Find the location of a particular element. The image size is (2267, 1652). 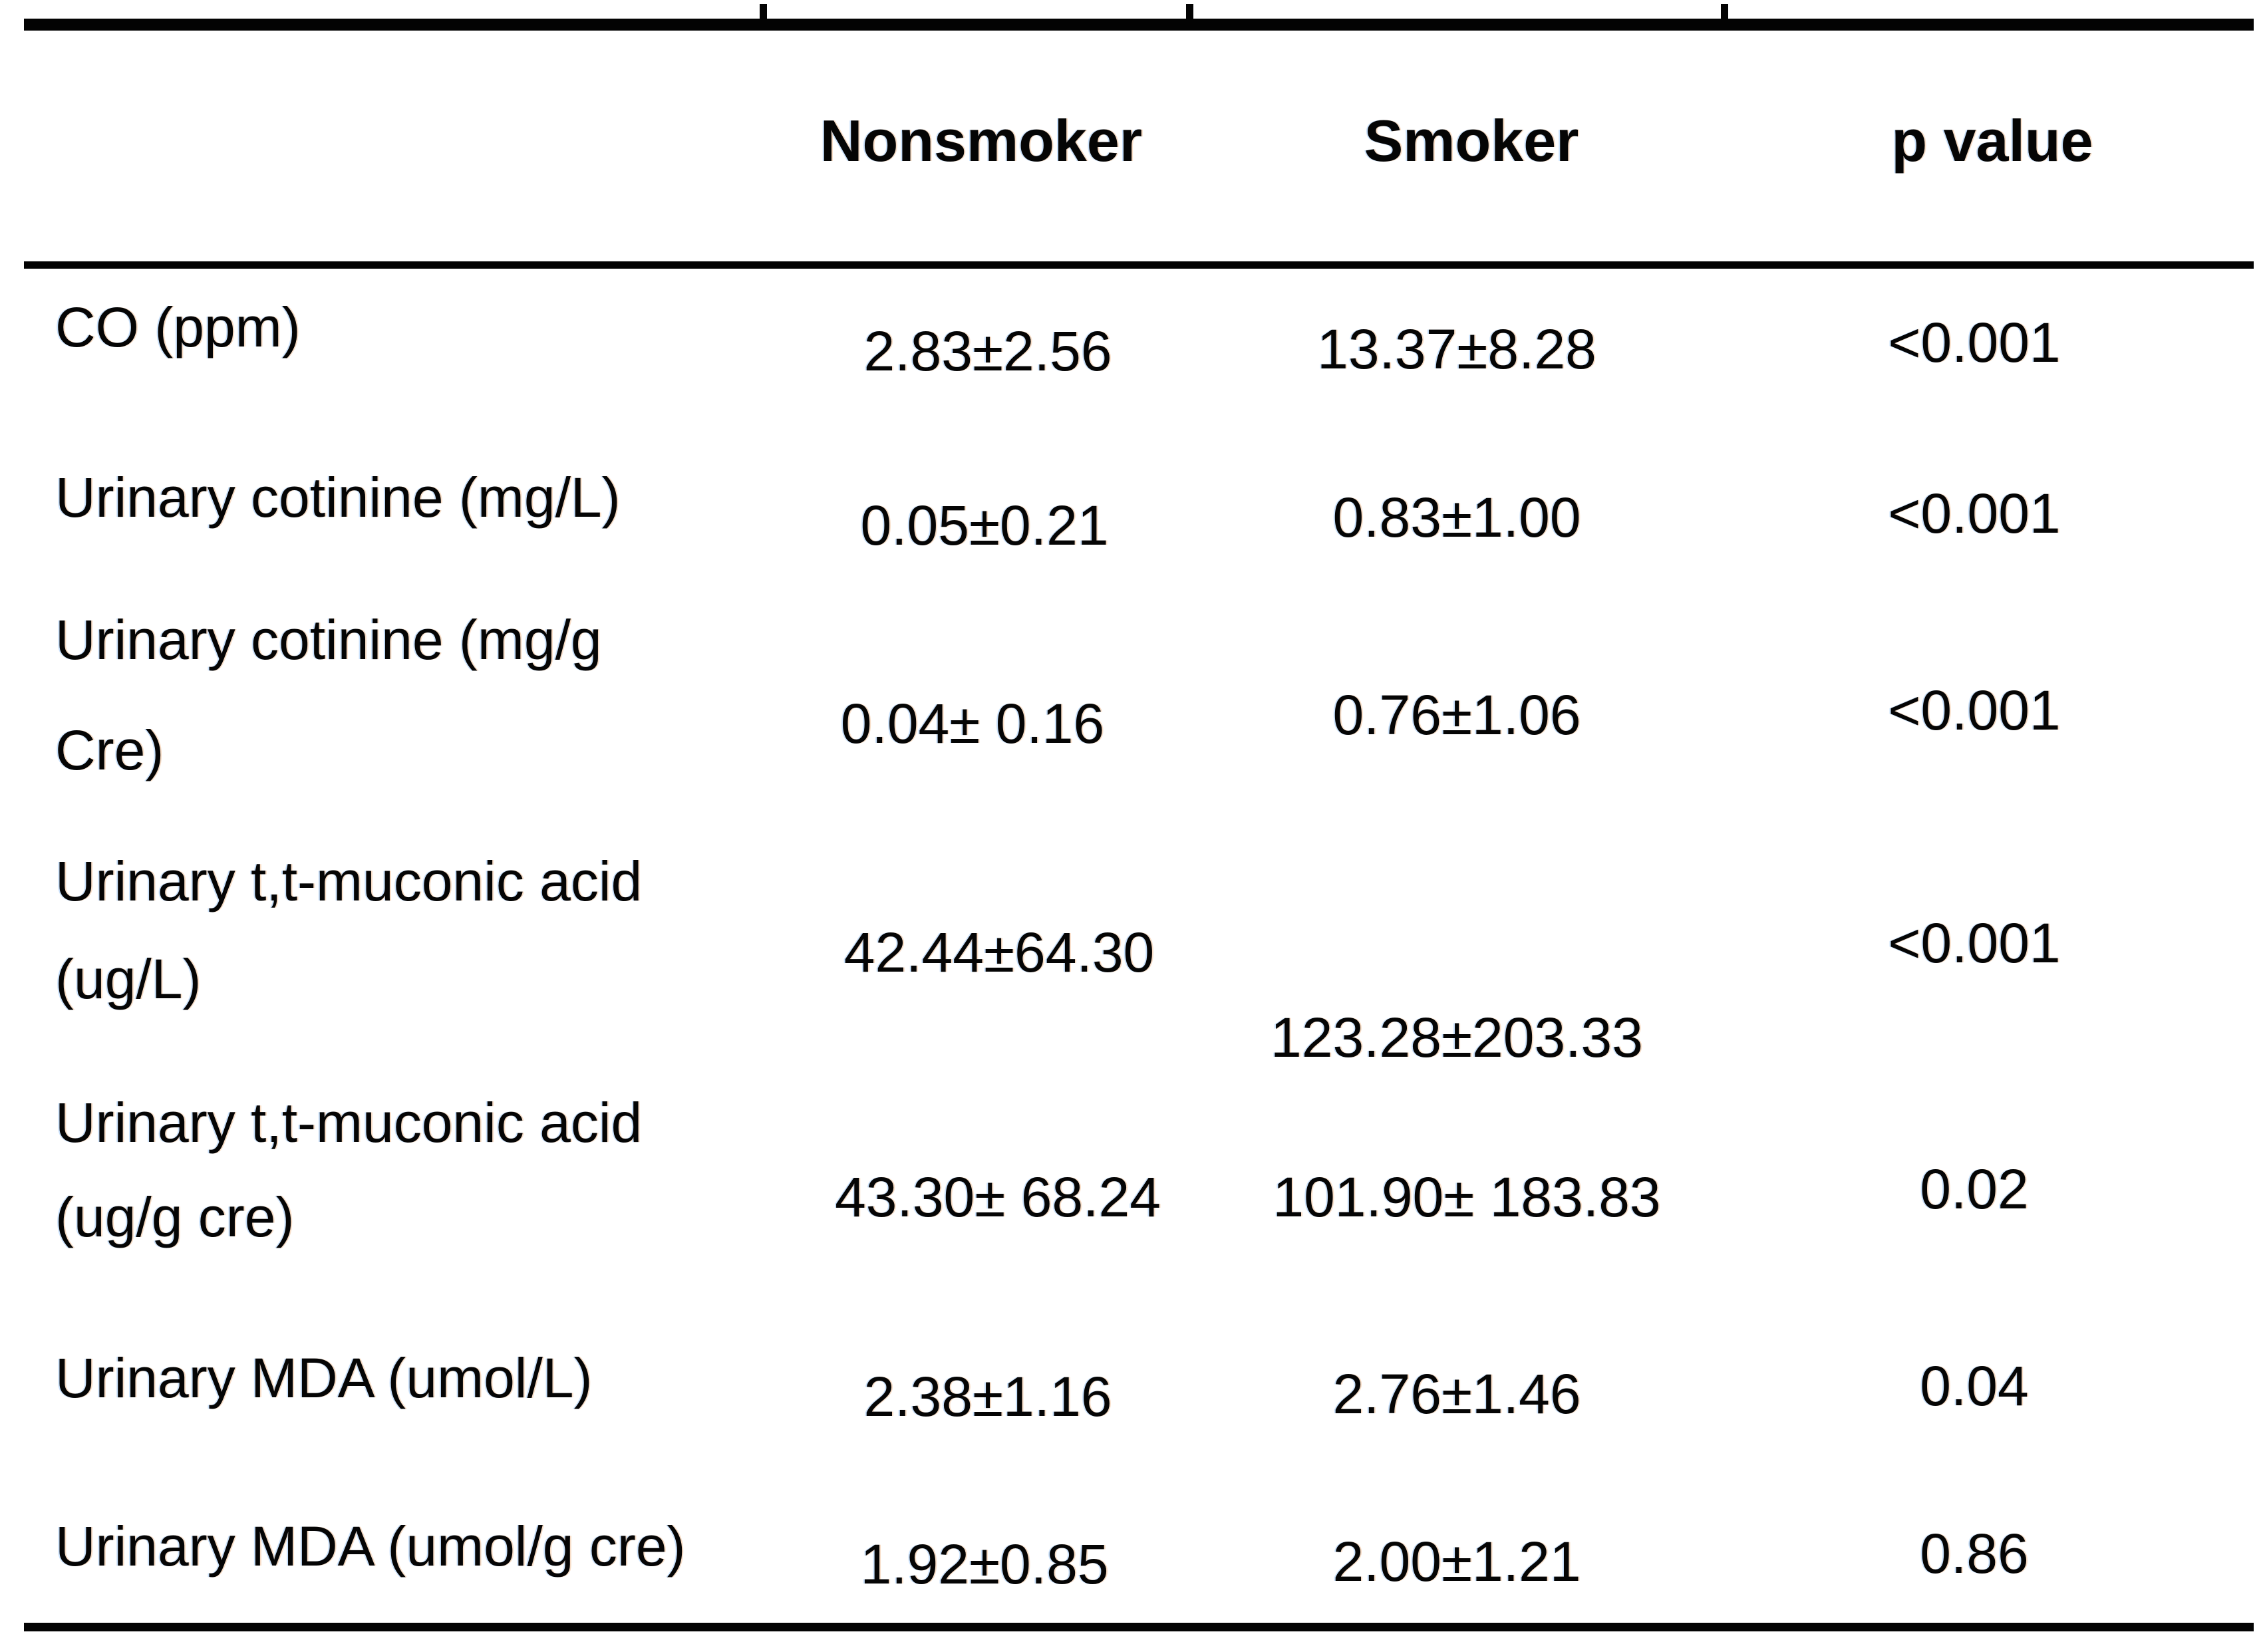

smoker-value: 13.37±8.28 is located at coordinates (1456, 349).